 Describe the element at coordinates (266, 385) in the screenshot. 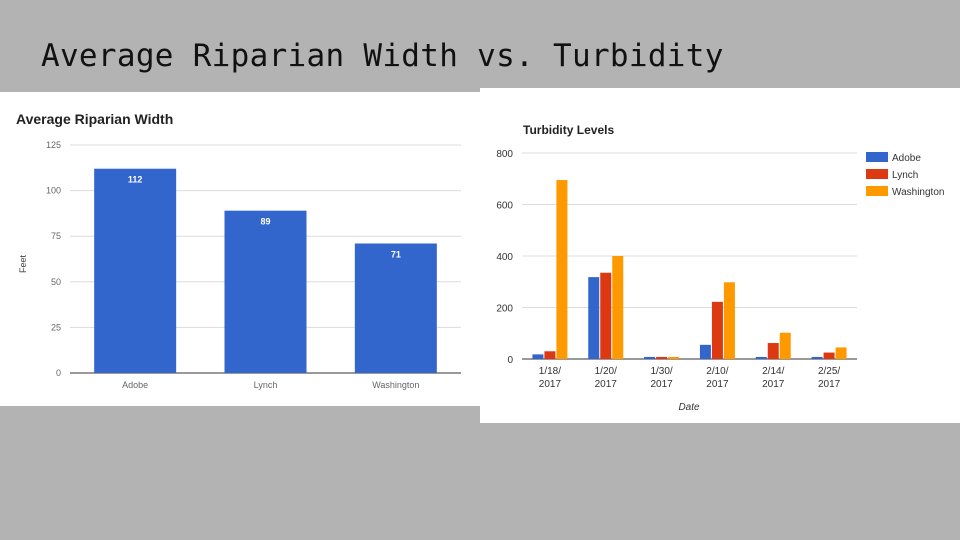

I see `x-tick-label: Lynch` at that location.